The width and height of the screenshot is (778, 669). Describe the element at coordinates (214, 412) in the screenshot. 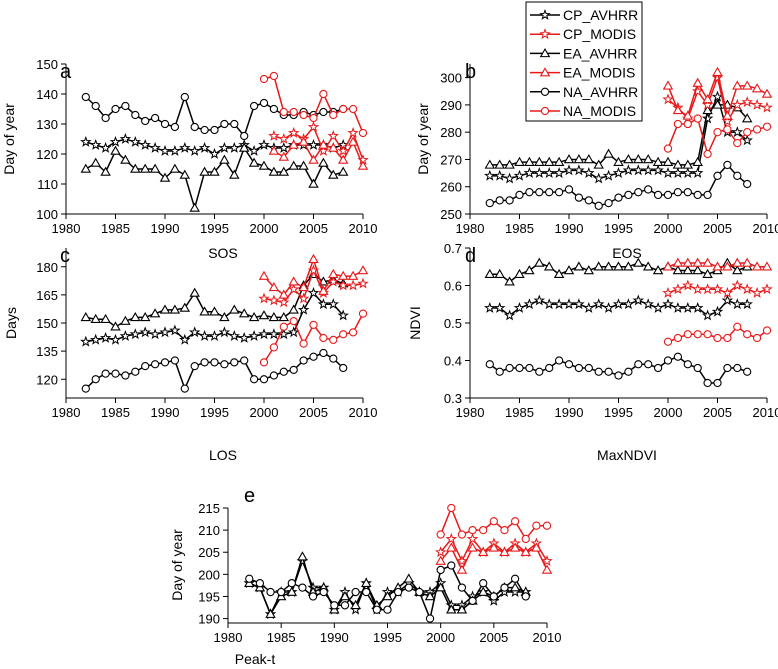

I see `x-tick-label: 1995` at that location.